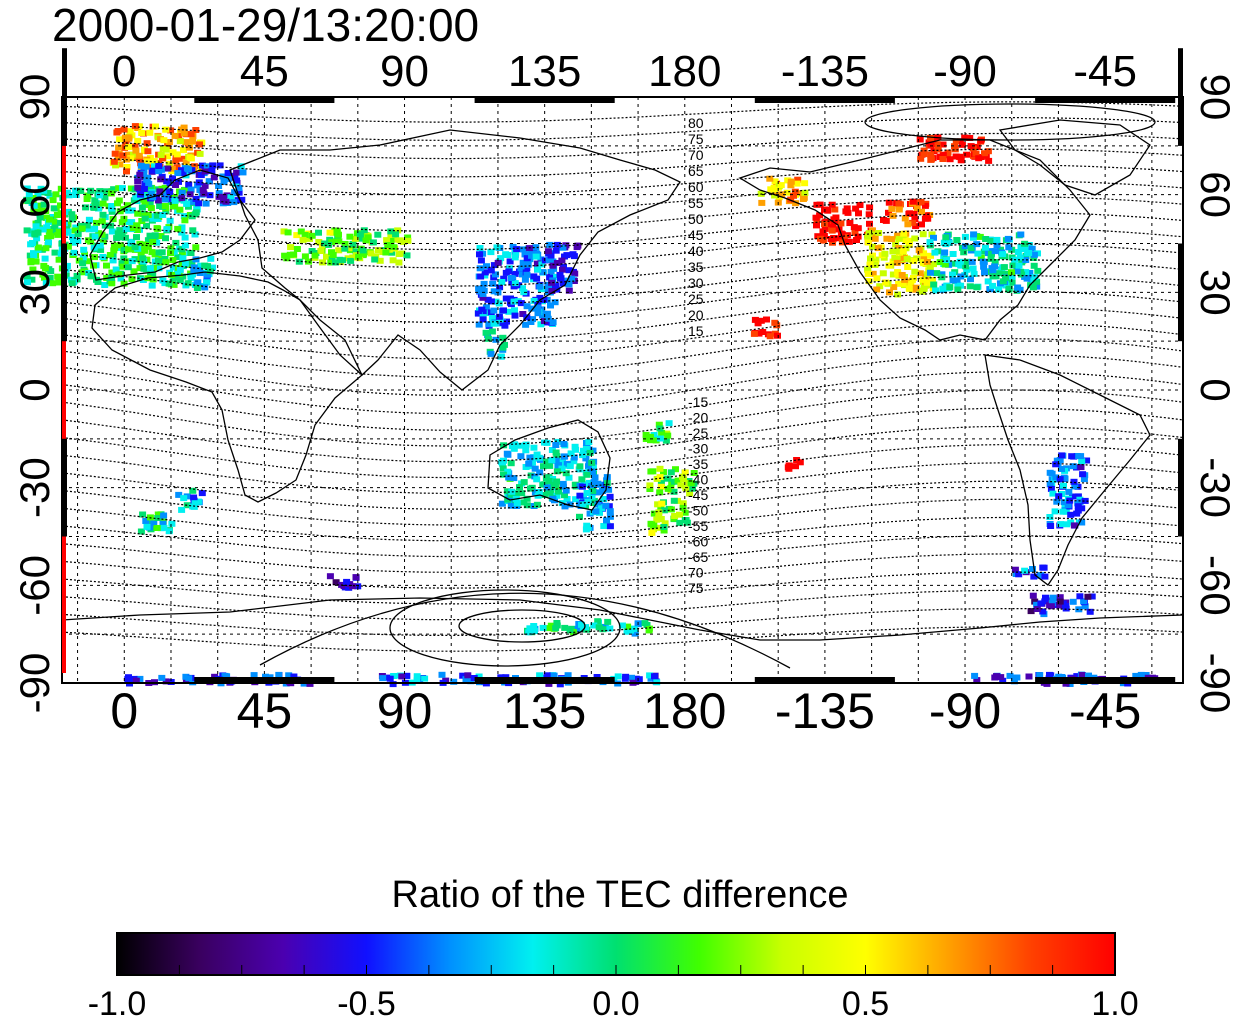 This screenshot has width=1240, height=1024. I want to click on left-lat-label: 60, so click(34, 194).